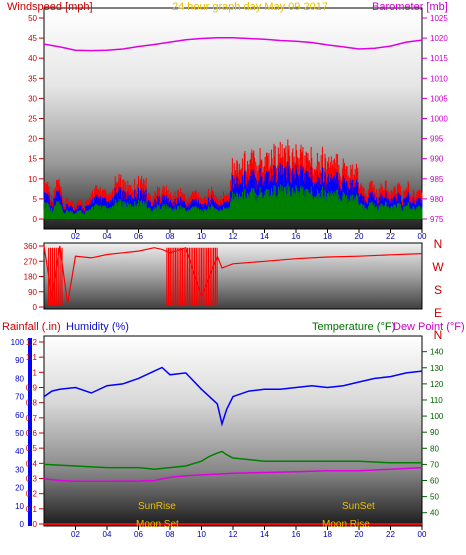  What do you see at coordinates (233, 201) in the screenshot?
I see `wind-speed-bars-inner` at bounding box center [233, 201].